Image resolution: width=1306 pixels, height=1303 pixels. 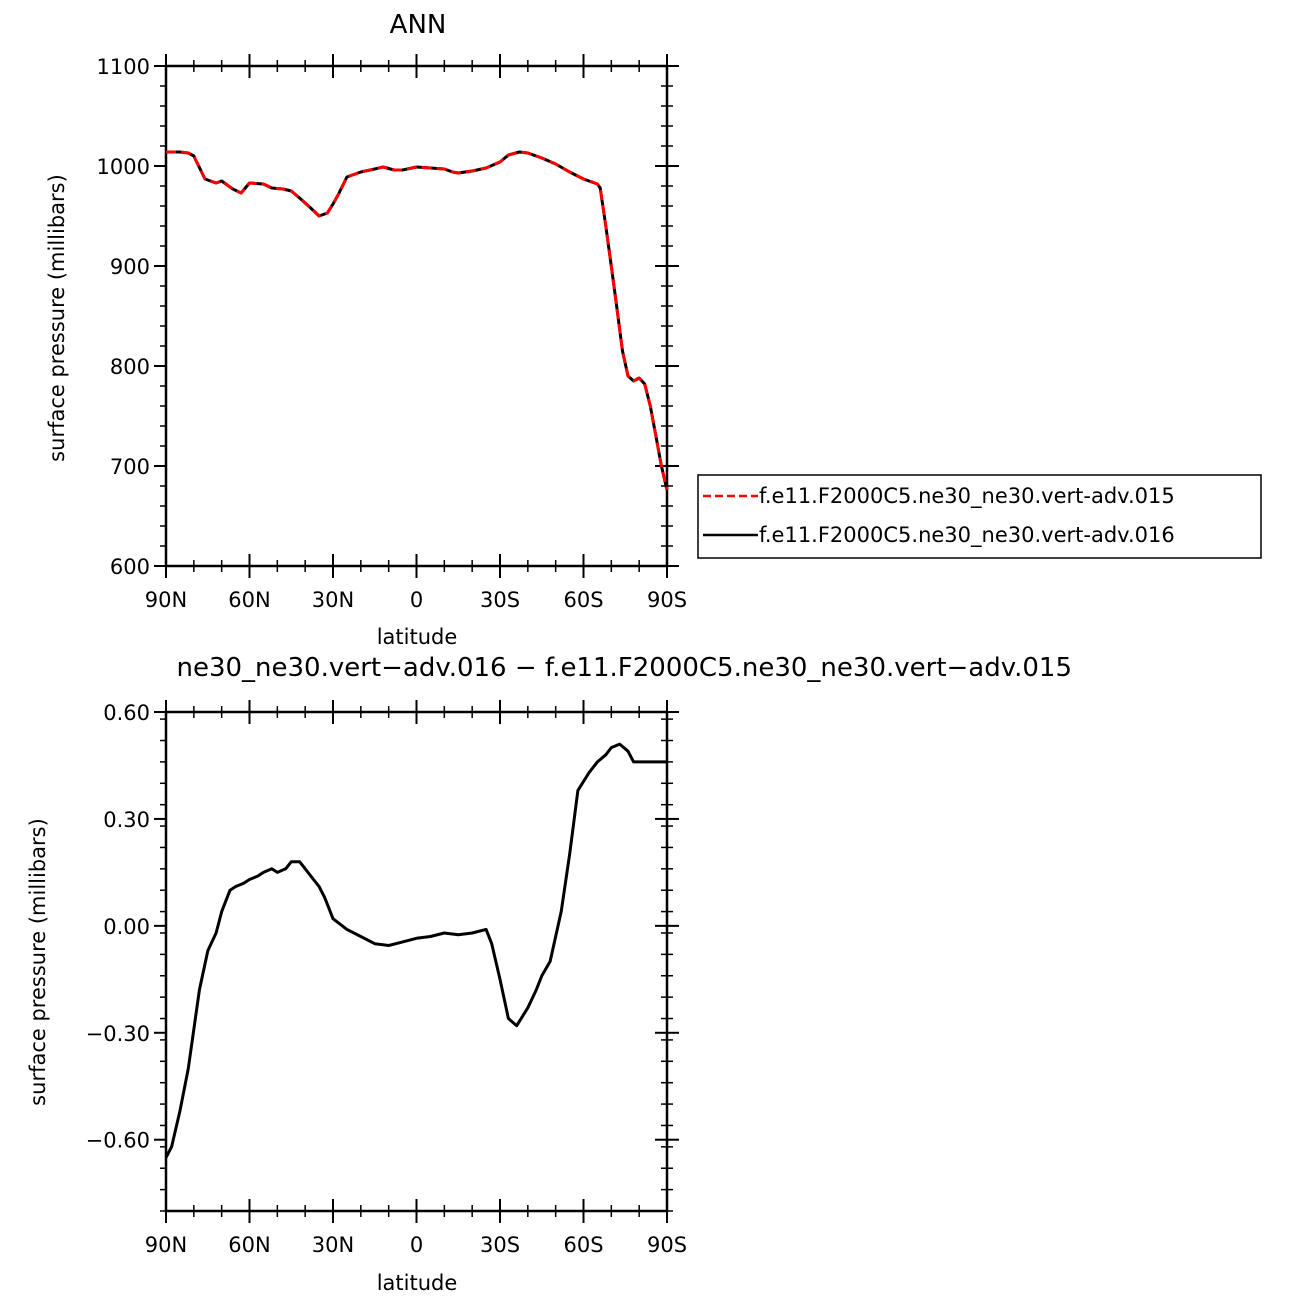 I want to click on top-x-tick-label: 30S, so click(x=500, y=600).